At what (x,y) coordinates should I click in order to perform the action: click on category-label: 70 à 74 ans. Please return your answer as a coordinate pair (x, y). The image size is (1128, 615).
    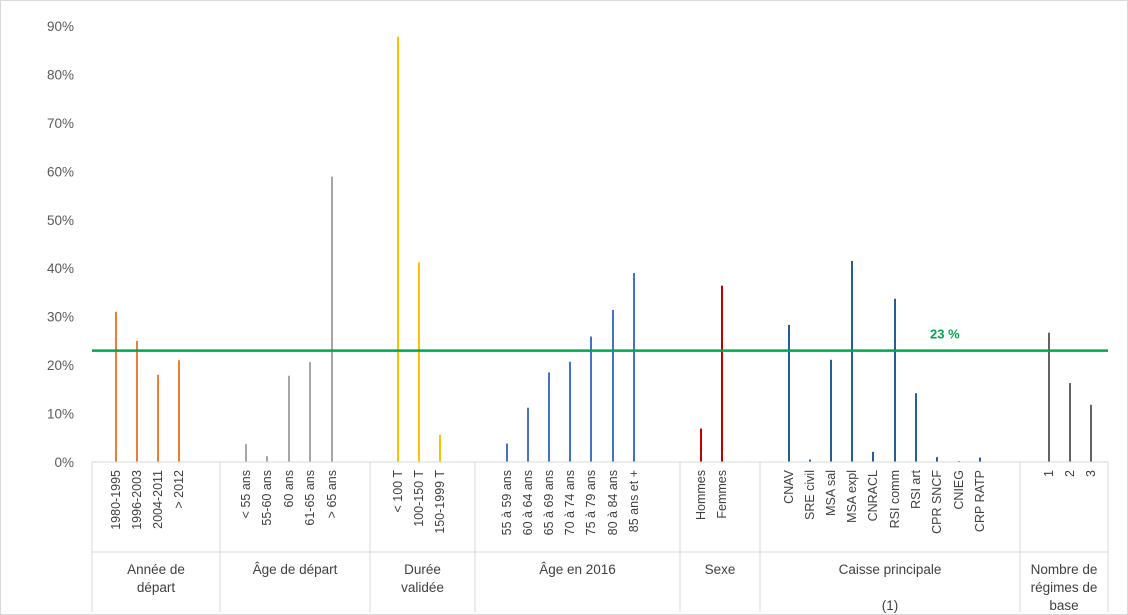
    Looking at the image, I should click on (570, 502).